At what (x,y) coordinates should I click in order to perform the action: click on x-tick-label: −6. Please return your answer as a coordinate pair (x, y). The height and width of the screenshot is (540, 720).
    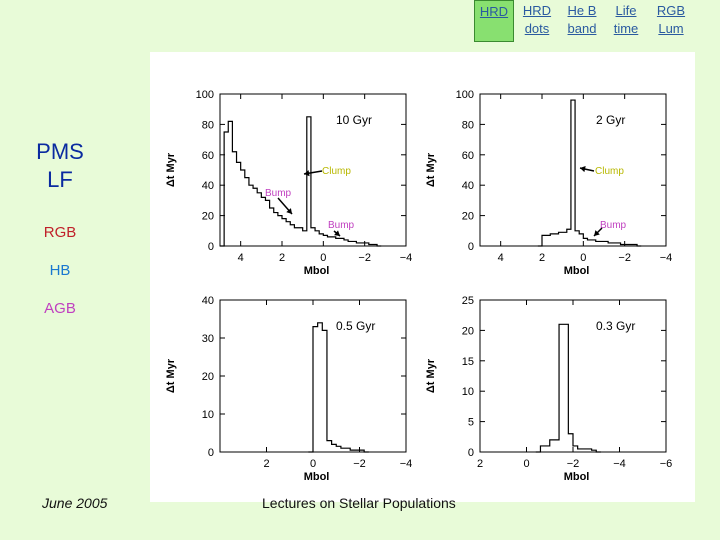
    Looking at the image, I should click on (666, 464).